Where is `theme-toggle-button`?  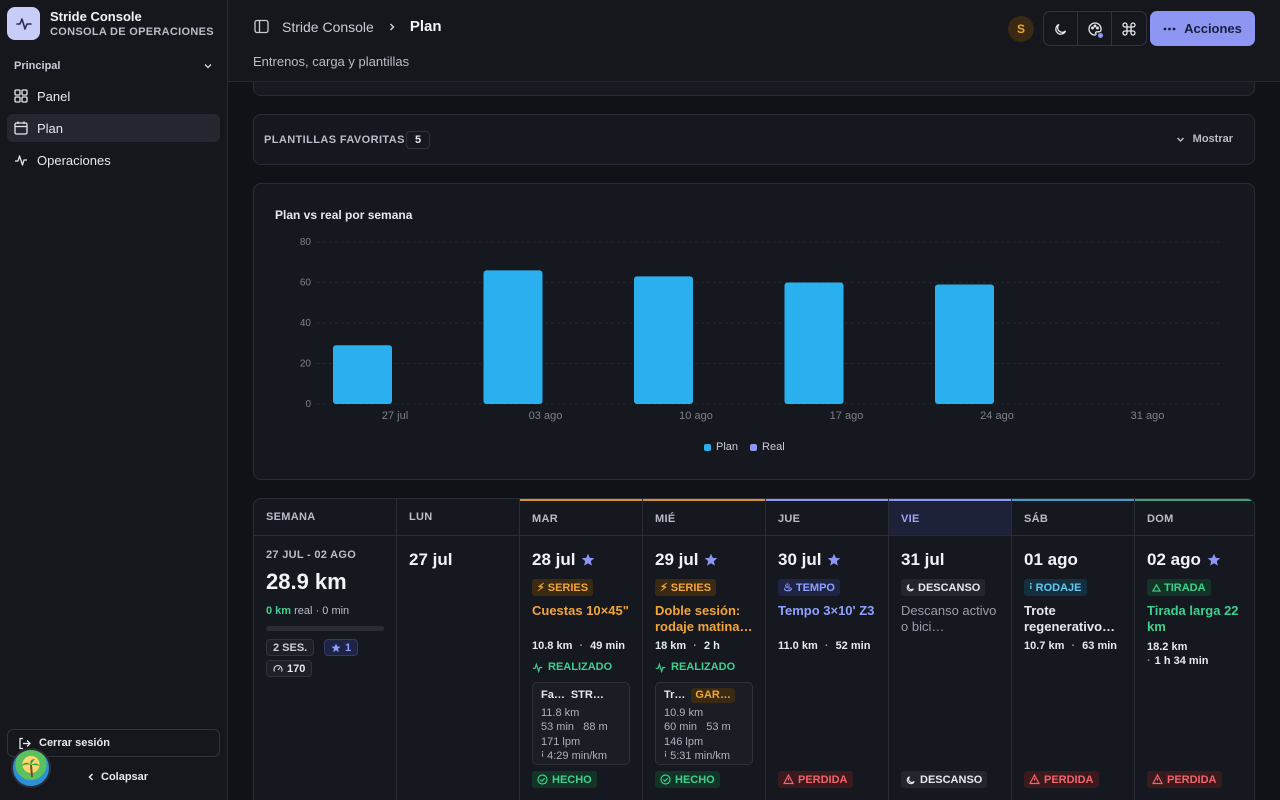 theme-toggle-button is located at coordinates (1061, 28).